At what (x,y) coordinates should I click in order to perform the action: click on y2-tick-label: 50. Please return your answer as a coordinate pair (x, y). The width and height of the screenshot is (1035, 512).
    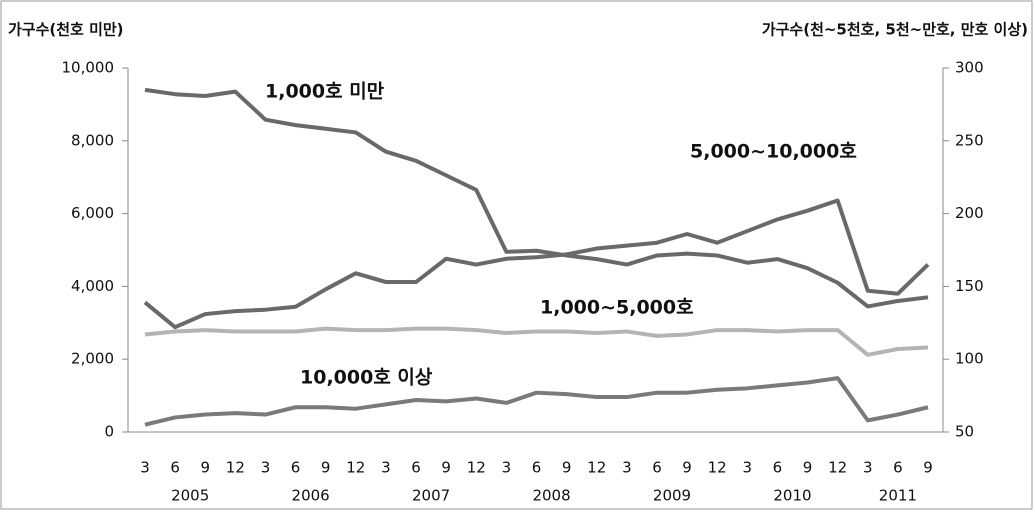
    Looking at the image, I should click on (964, 432).